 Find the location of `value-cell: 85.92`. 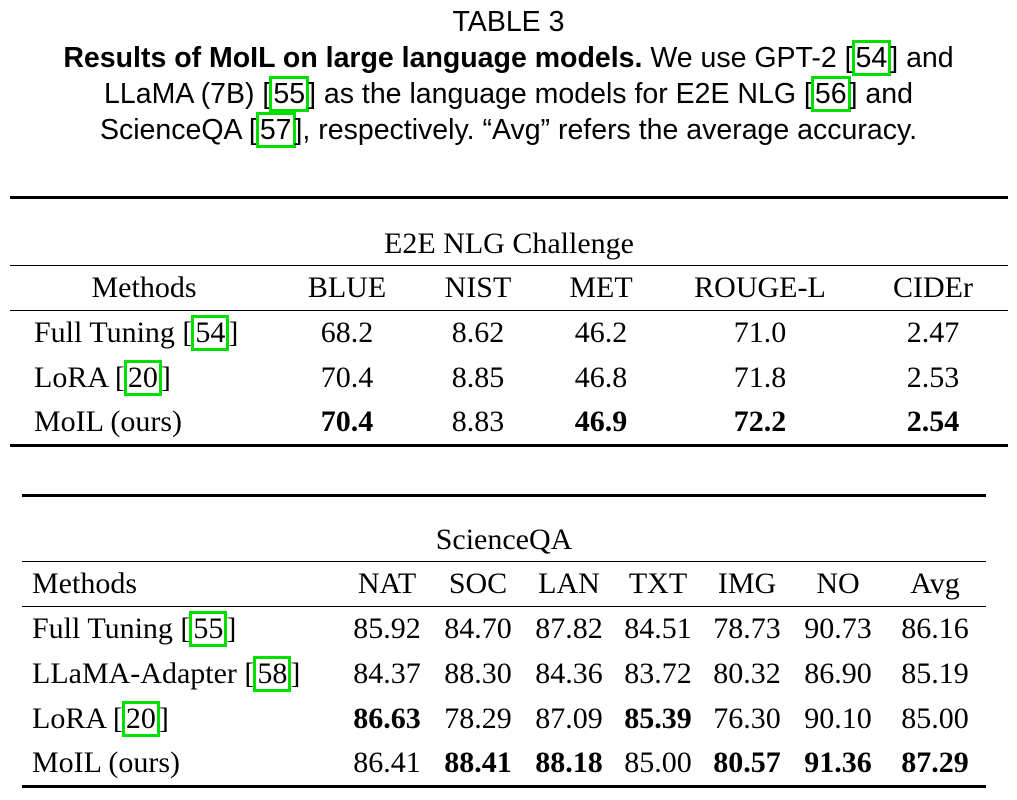

value-cell: 85.92 is located at coordinates (387, 629).